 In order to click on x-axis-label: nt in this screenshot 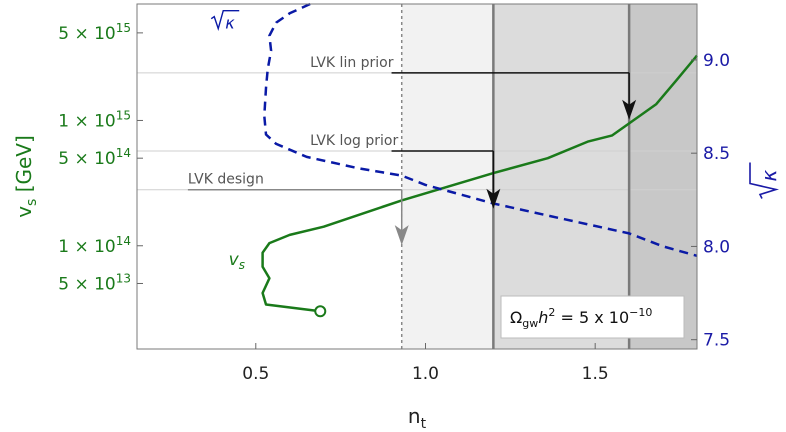, I will do `click(417, 418)`.